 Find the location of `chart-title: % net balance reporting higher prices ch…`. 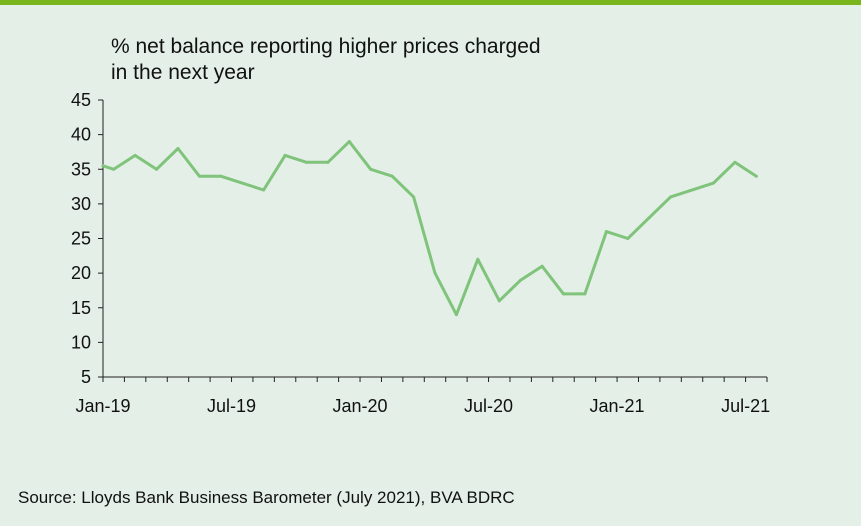

chart-title: % net balance reporting higher prices ch… is located at coordinates (411, 60).